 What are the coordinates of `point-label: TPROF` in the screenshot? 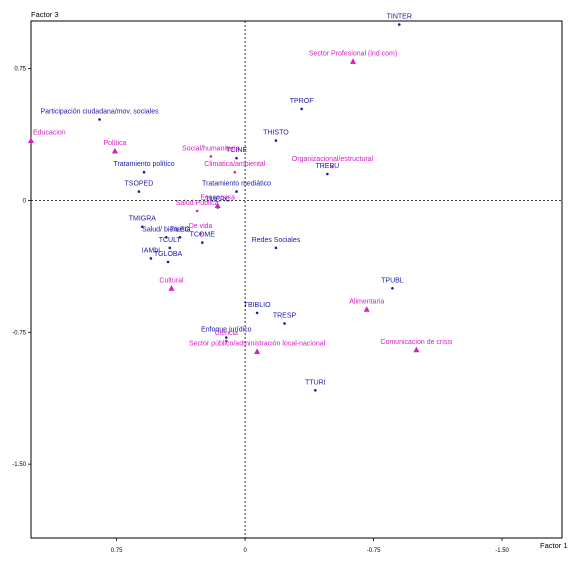 It's located at (302, 101).